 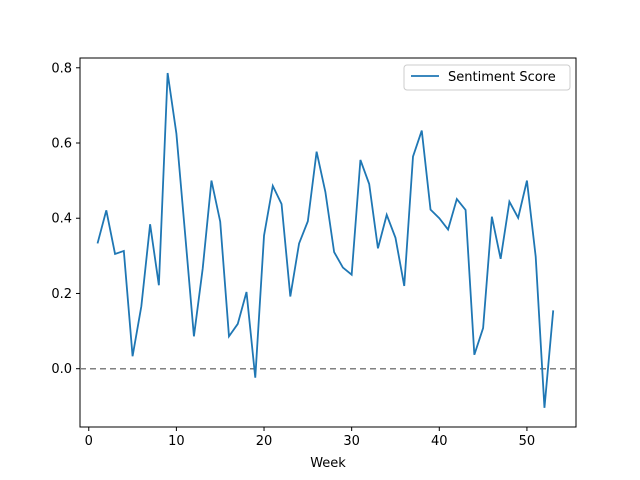 What do you see at coordinates (328, 463) in the screenshot?
I see `x-axis-label: Week` at bounding box center [328, 463].